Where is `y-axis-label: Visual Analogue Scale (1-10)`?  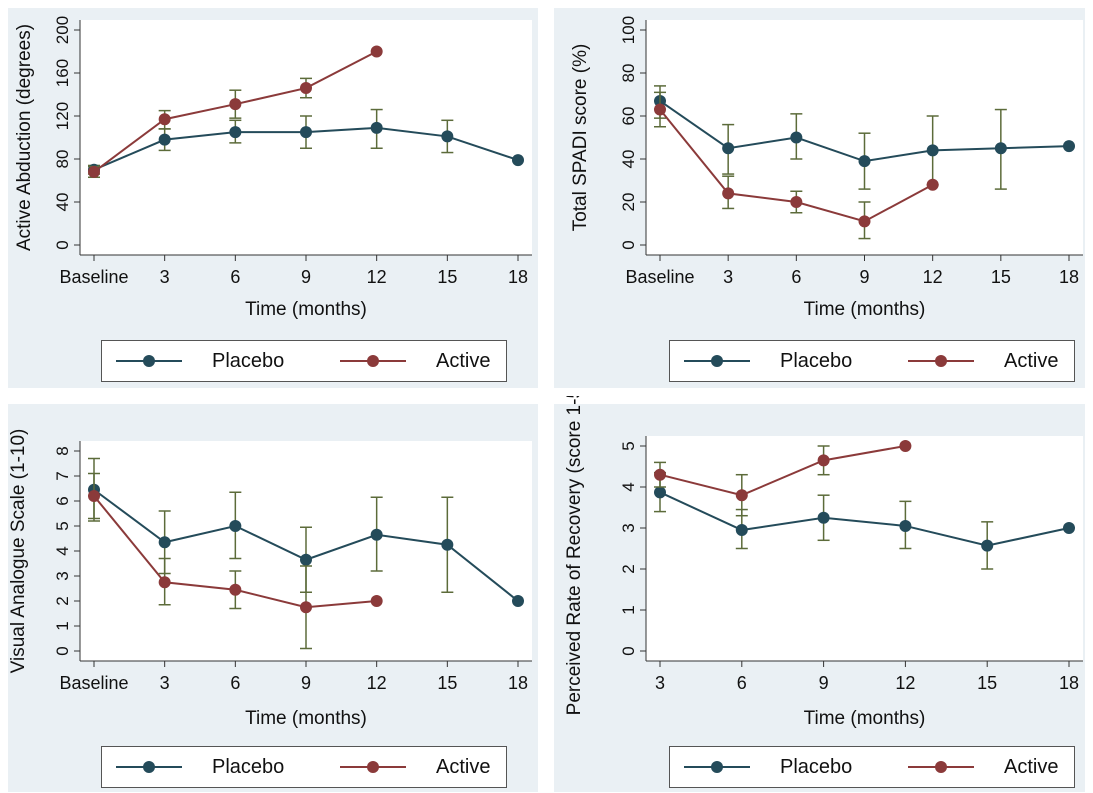
y-axis-label: Visual Analogue Scale (1-10) is located at coordinates (18, 551).